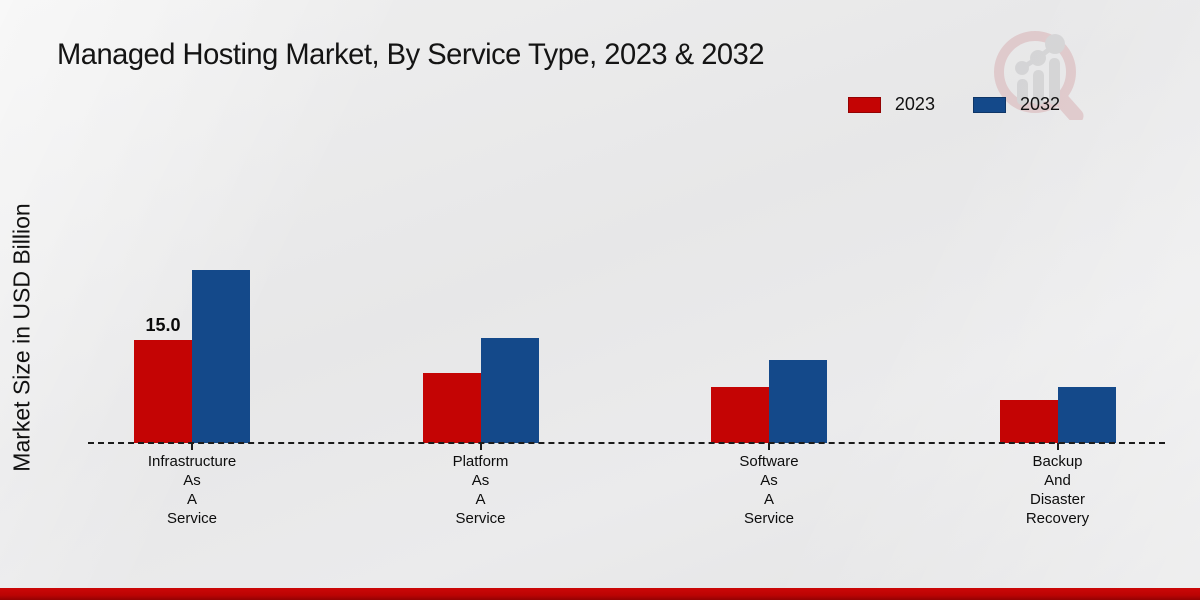 The image size is (1200, 600). What do you see at coordinates (1039, 104) in the screenshot?
I see `legend-label-2032: 2032` at bounding box center [1039, 104].